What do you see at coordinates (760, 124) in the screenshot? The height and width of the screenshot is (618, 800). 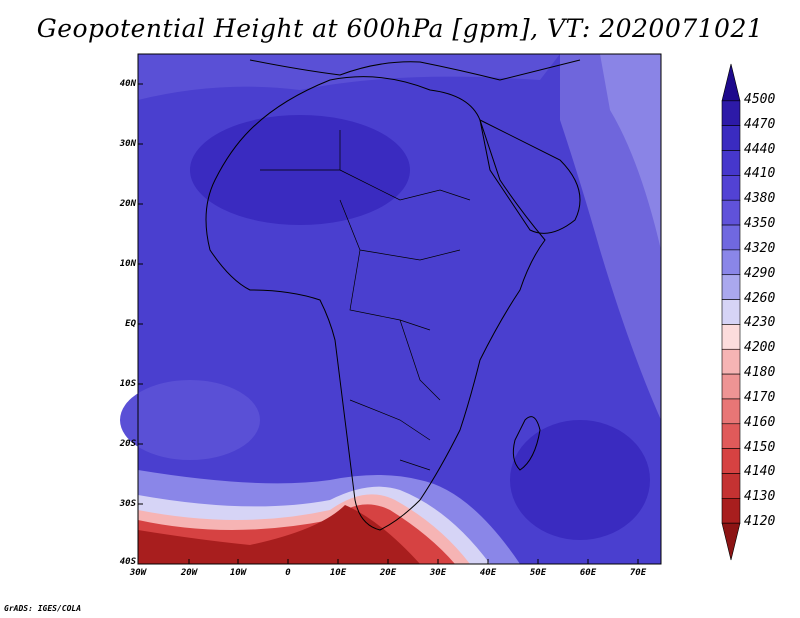 I see `colorbar-label: 4470` at bounding box center [760, 124].